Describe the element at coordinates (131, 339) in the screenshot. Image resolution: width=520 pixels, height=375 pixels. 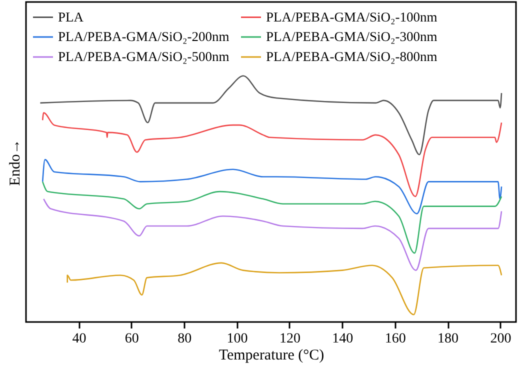
I see `x-tick-label: 60` at that location.